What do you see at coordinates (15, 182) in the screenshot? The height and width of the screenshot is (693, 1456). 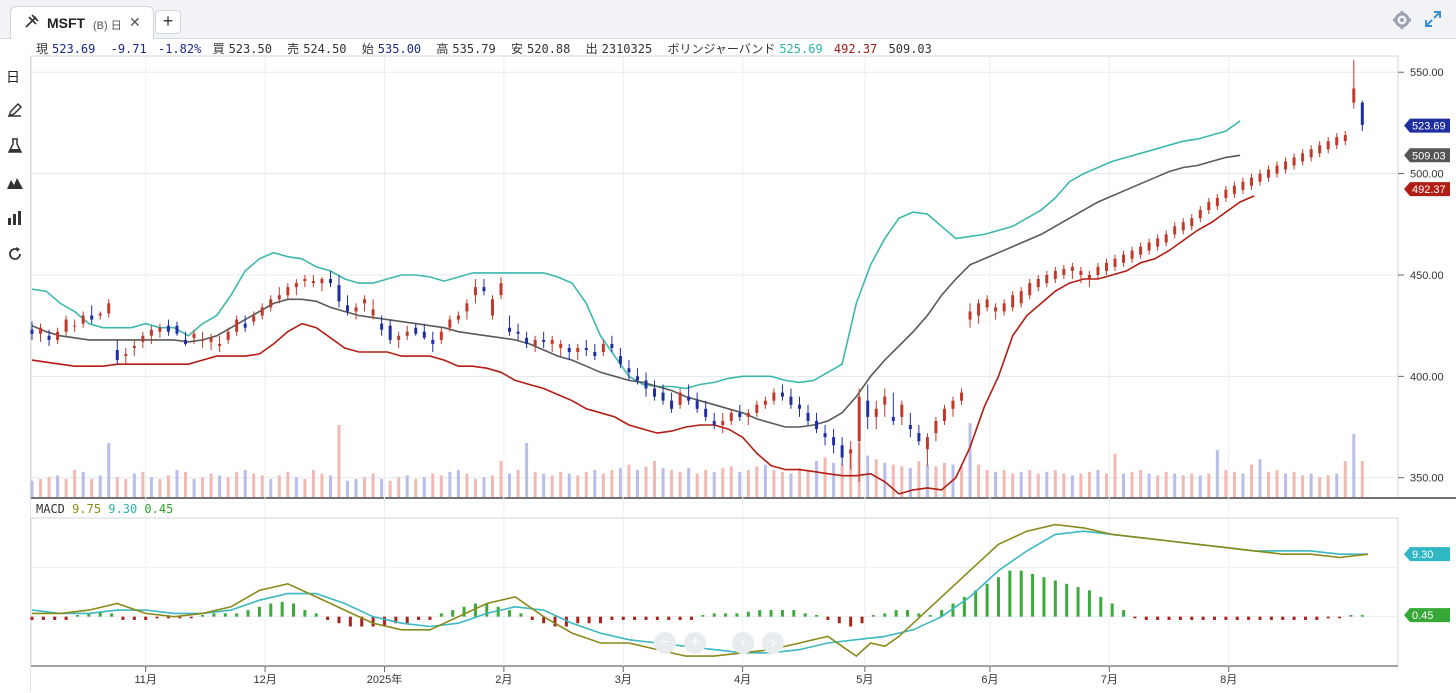 I see `mountain-chart-icon` at bounding box center [15, 182].